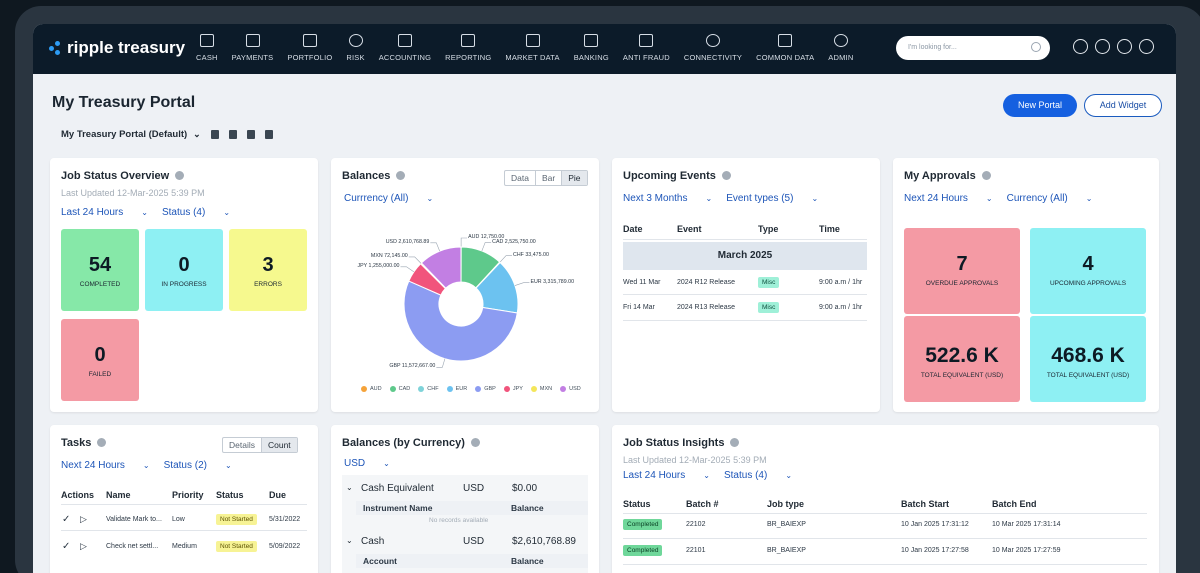 The width and height of the screenshot is (1200, 573). Describe the element at coordinates (242, 445) in the screenshot. I see `view-details-button: Details` at that location.